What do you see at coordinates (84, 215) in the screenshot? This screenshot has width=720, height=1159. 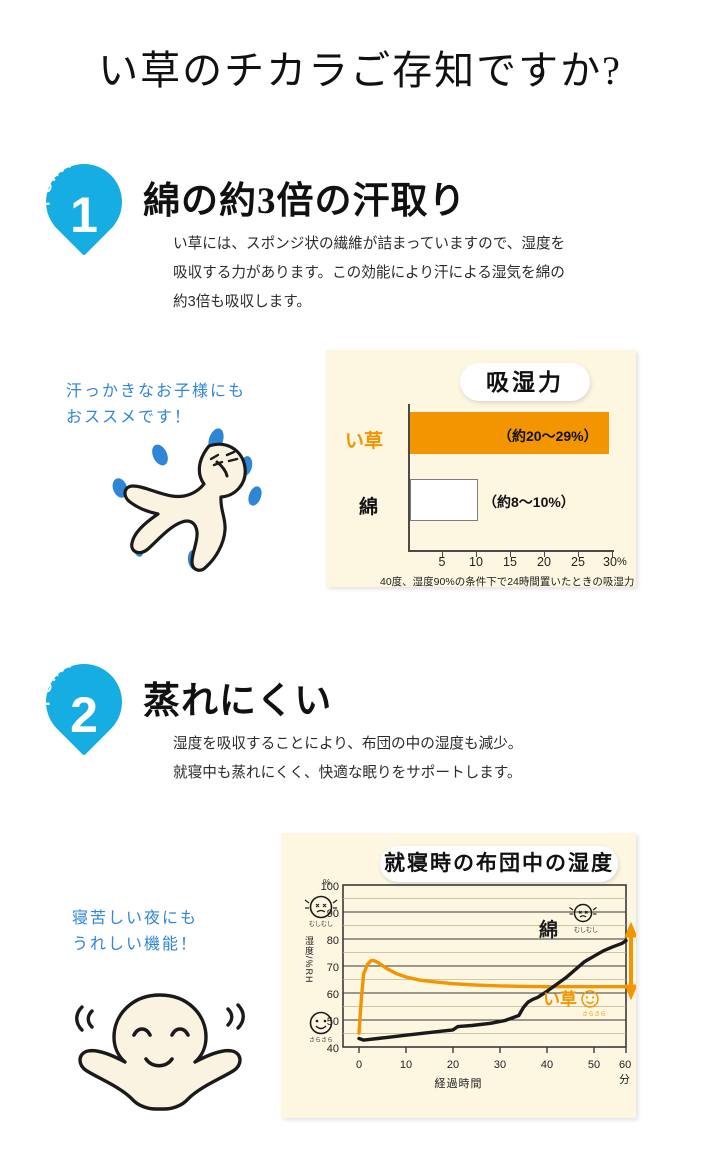 I see `point-number: 1` at bounding box center [84, 215].